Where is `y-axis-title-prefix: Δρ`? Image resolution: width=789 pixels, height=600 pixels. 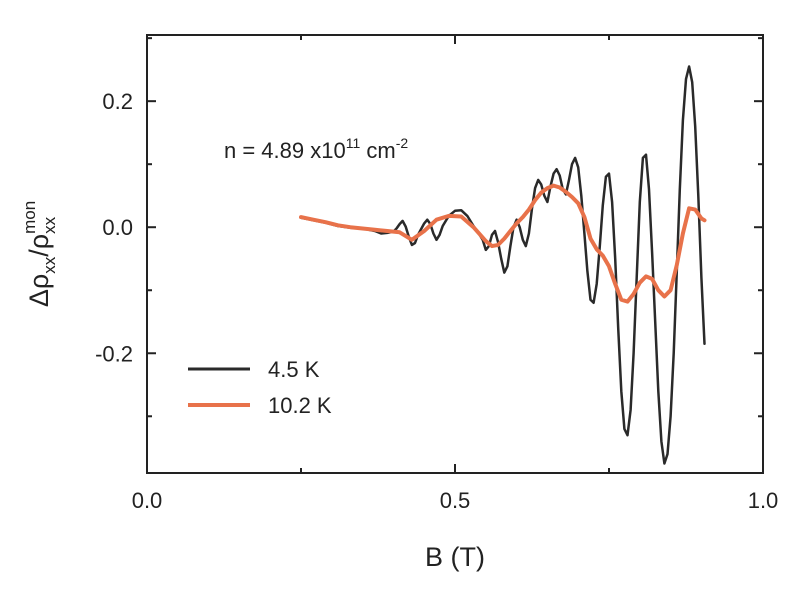 y-axis-title-prefix: Δρ is located at coordinates (39, 290).